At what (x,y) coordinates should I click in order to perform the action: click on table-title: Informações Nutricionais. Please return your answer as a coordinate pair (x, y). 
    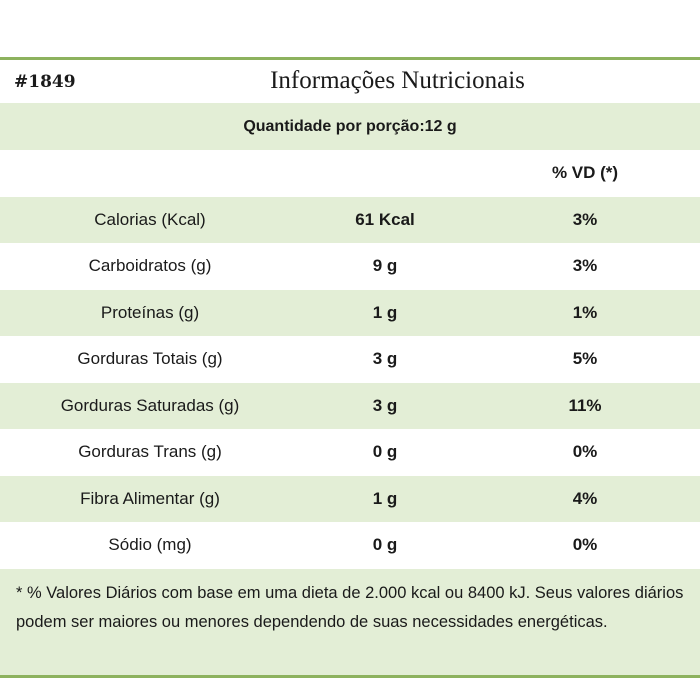
    Looking at the image, I should click on (397, 80).